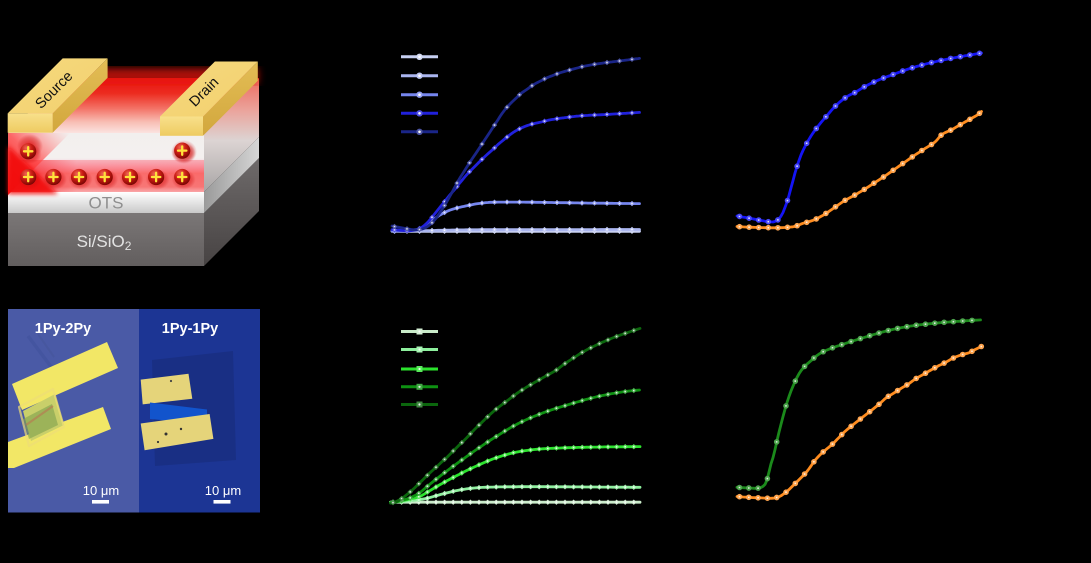 The image size is (1091, 563). What do you see at coordinates (190, 329) in the screenshot?
I see `svg-text: 1Py-1Py` at bounding box center [190, 329].